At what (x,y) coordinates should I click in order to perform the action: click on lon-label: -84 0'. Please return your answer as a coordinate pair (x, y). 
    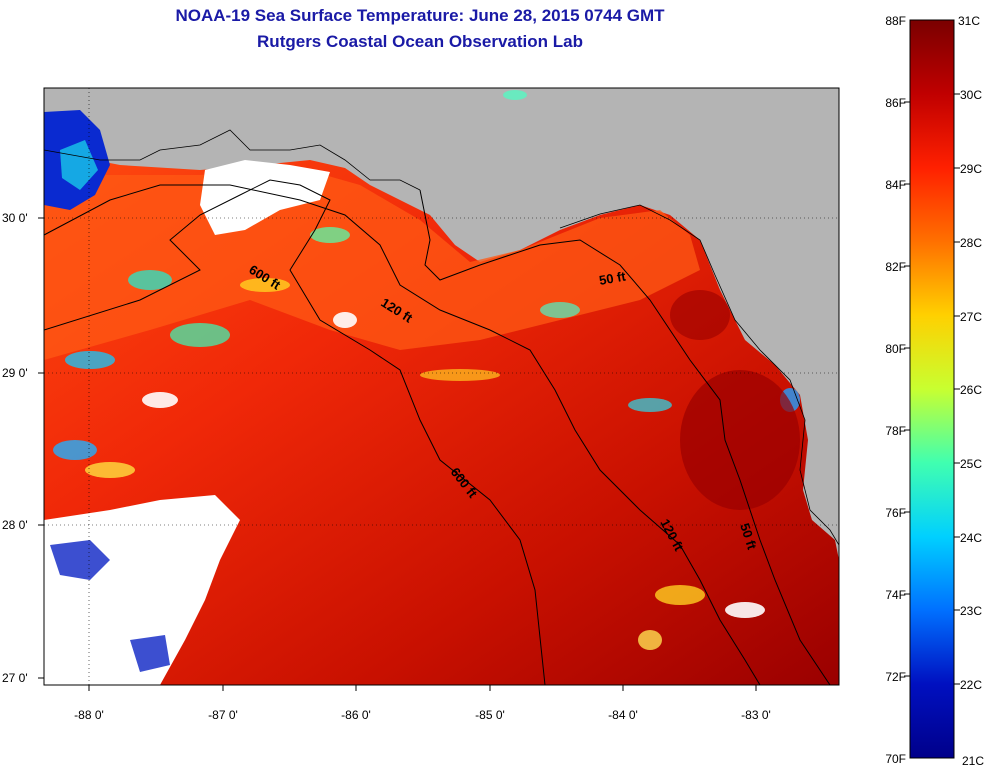
    Looking at the image, I should click on (623, 715).